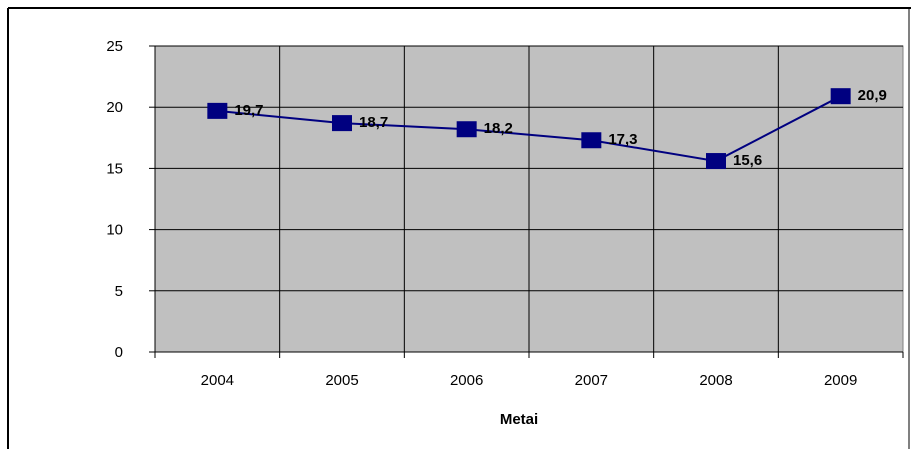 The image size is (911, 454). What do you see at coordinates (622, 139) in the screenshot?
I see `data-label: 17,3` at bounding box center [622, 139].